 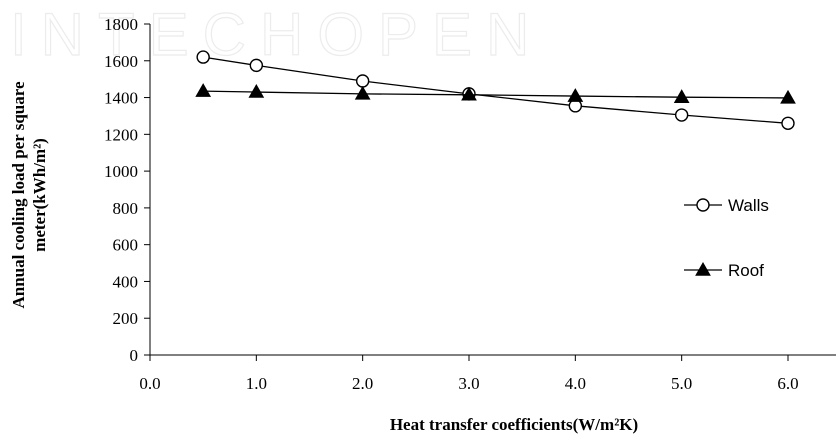 What do you see at coordinates (787, 383) in the screenshot?
I see `x-tick-label: 6.0` at bounding box center [787, 383].